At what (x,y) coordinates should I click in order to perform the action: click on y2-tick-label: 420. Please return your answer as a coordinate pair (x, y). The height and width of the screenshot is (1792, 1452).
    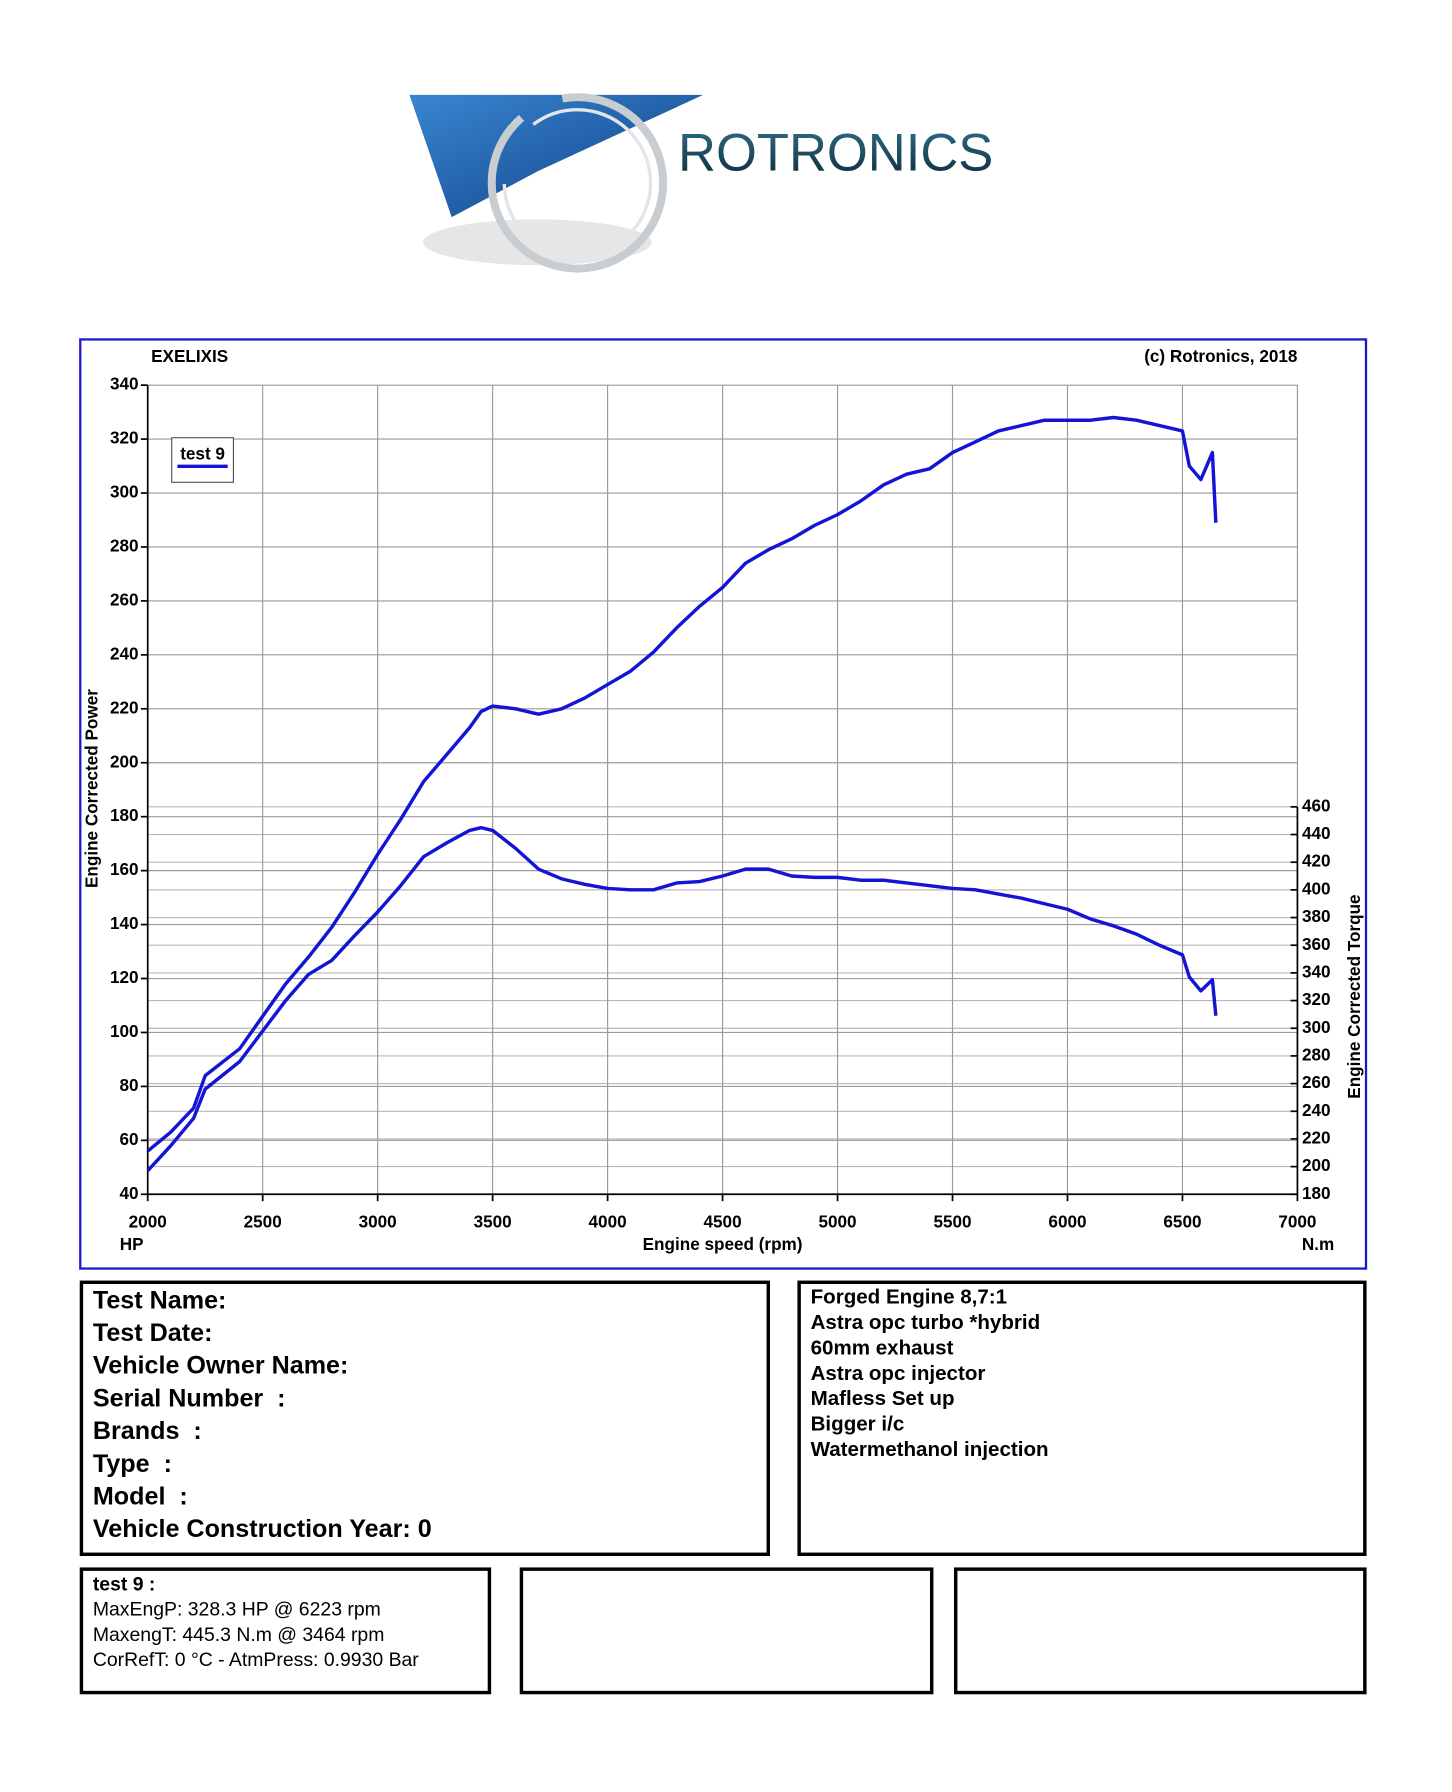
    Looking at the image, I should click on (1316, 861).